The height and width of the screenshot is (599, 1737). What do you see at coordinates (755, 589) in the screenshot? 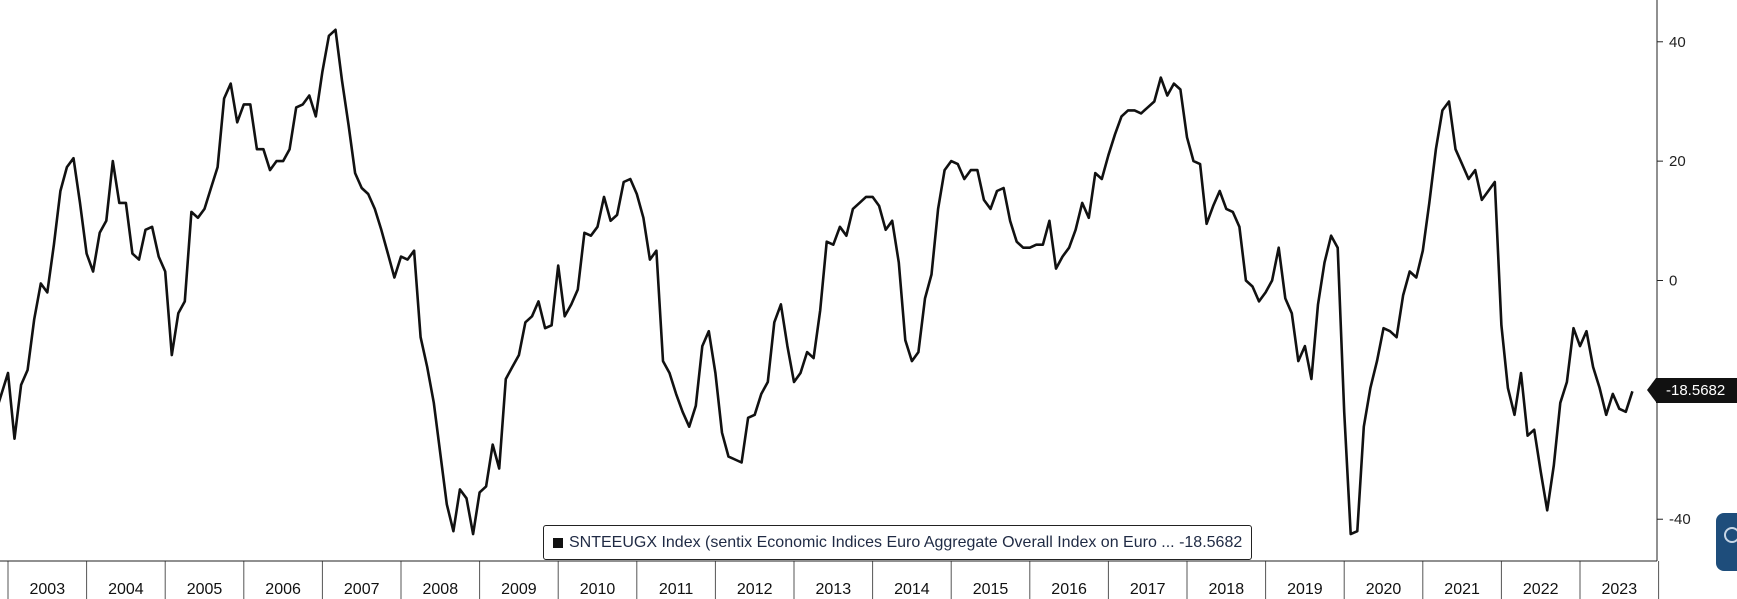
I see `x-tick-label: 2012` at bounding box center [755, 589].